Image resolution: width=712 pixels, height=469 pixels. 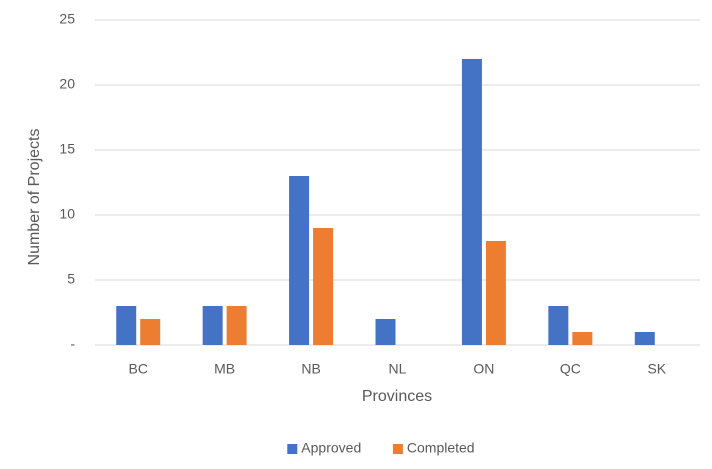 I want to click on x-tick-label: NL, so click(x=398, y=369).